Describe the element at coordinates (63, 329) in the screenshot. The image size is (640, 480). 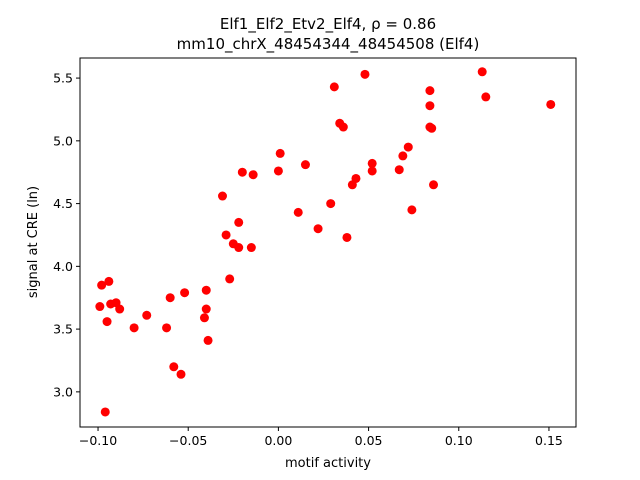
I see `y-tick-label-1: 3.5` at that location.